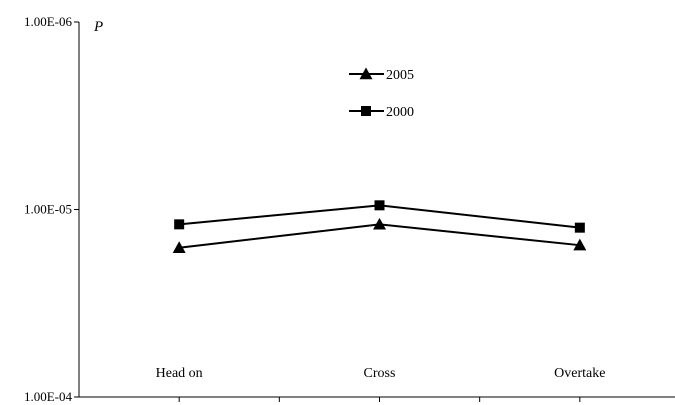 The image size is (675, 405). I want to click on legend-label: 2000, so click(400, 112).